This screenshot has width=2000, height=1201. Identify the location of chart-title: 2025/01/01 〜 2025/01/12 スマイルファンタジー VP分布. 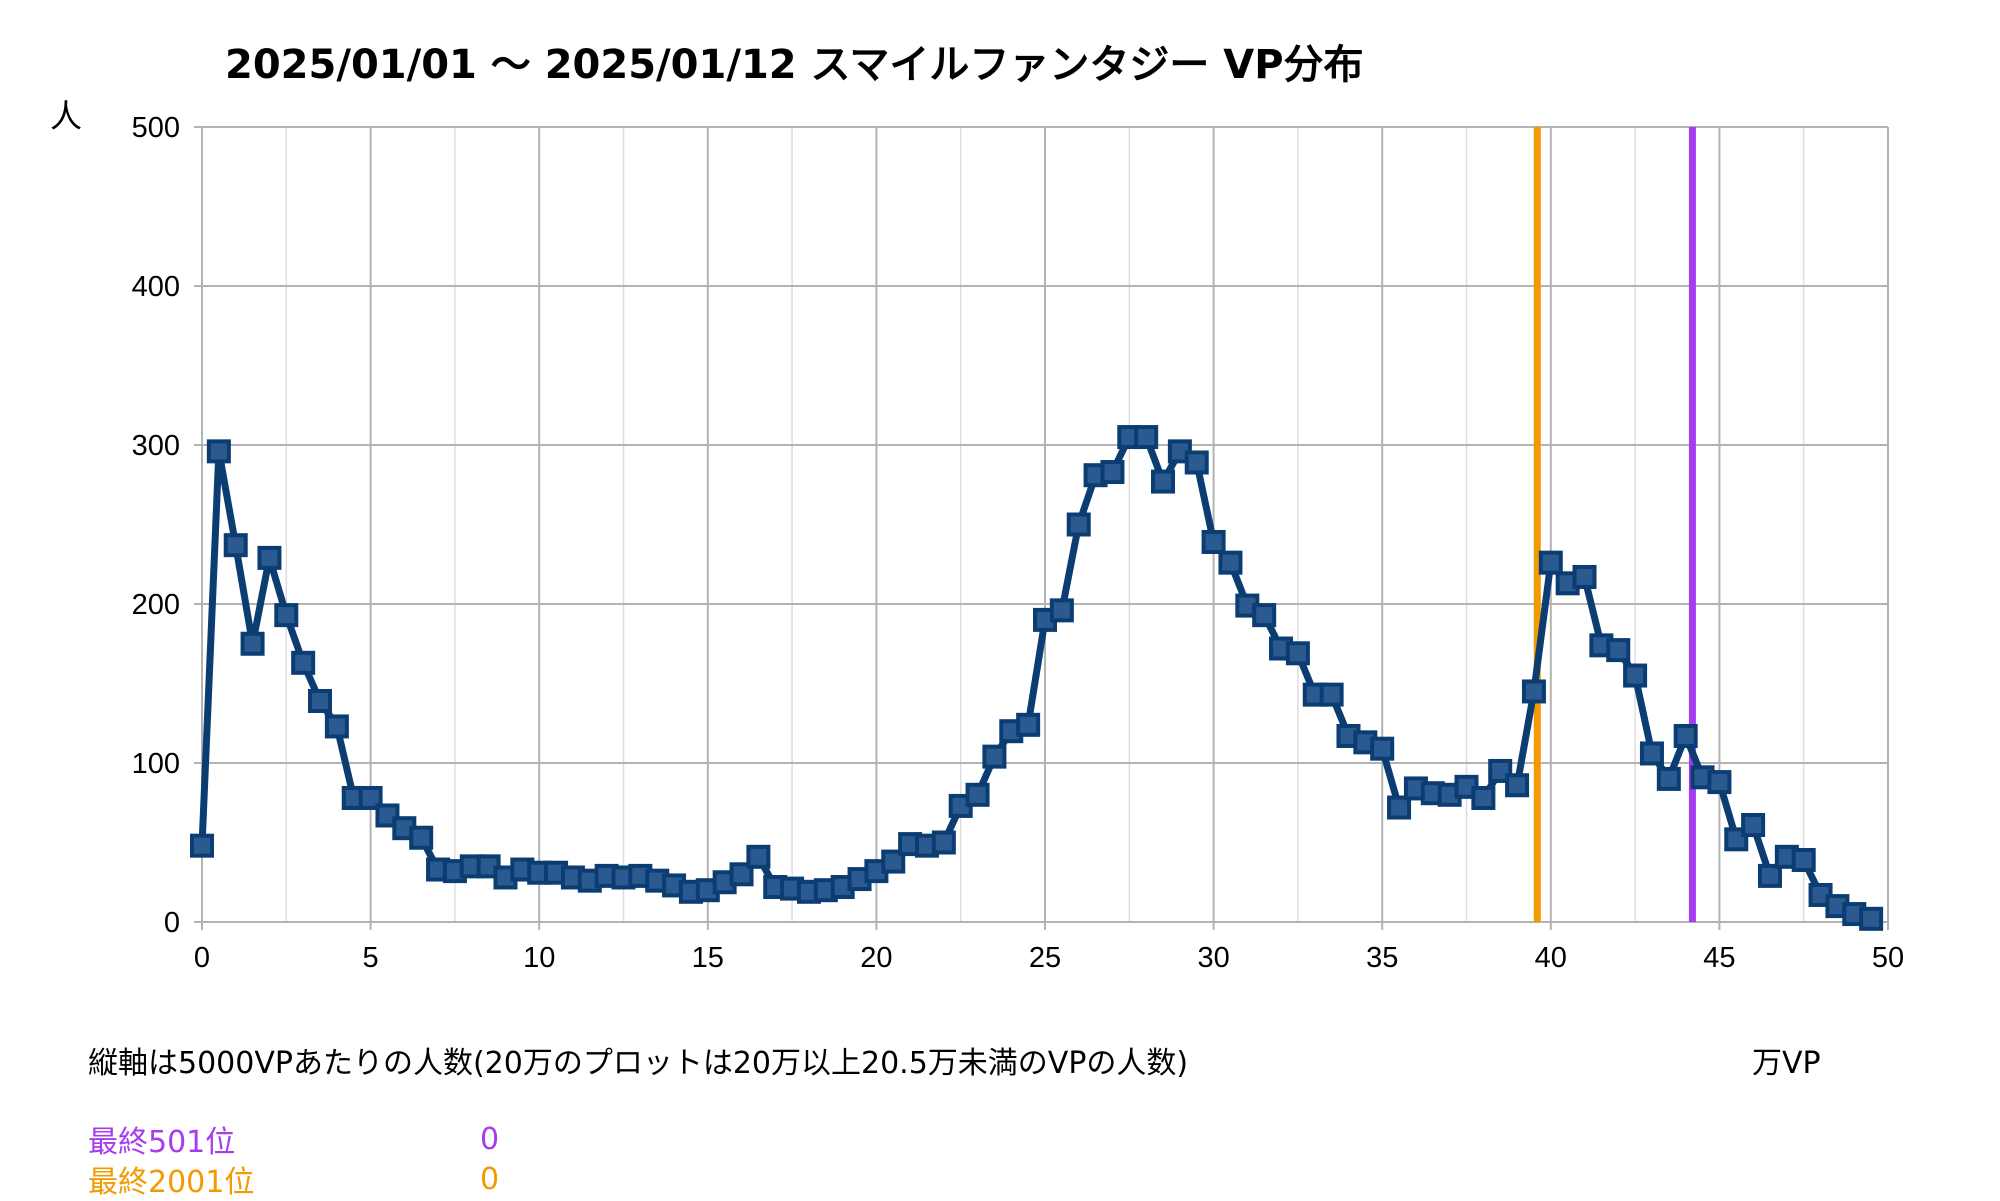
(794, 65).